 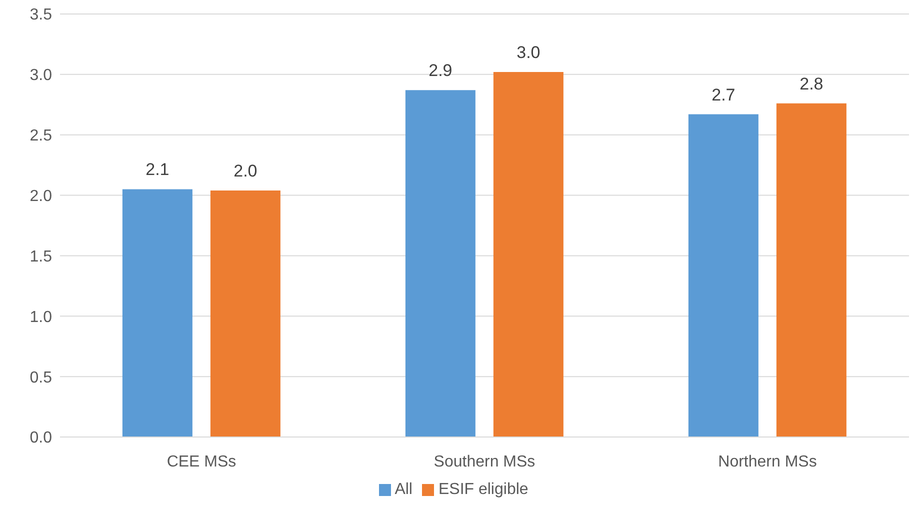 What do you see at coordinates (158, 170) in the screenshot?
I see `data-label: 2.1` at bounding box center [158, 170].